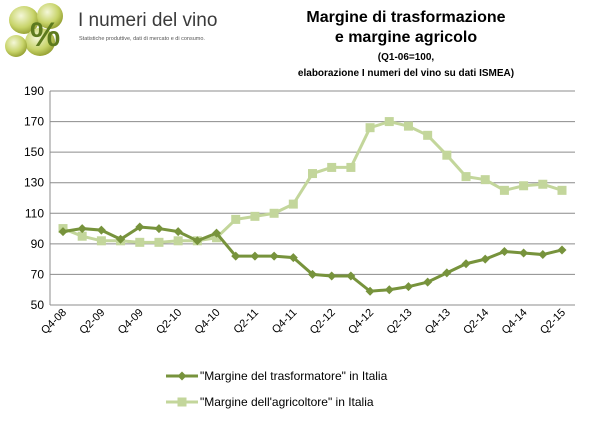  Describe the element at coordinates (34, 152) in the screenshot. I see `y-tick-label: 150` at that location.